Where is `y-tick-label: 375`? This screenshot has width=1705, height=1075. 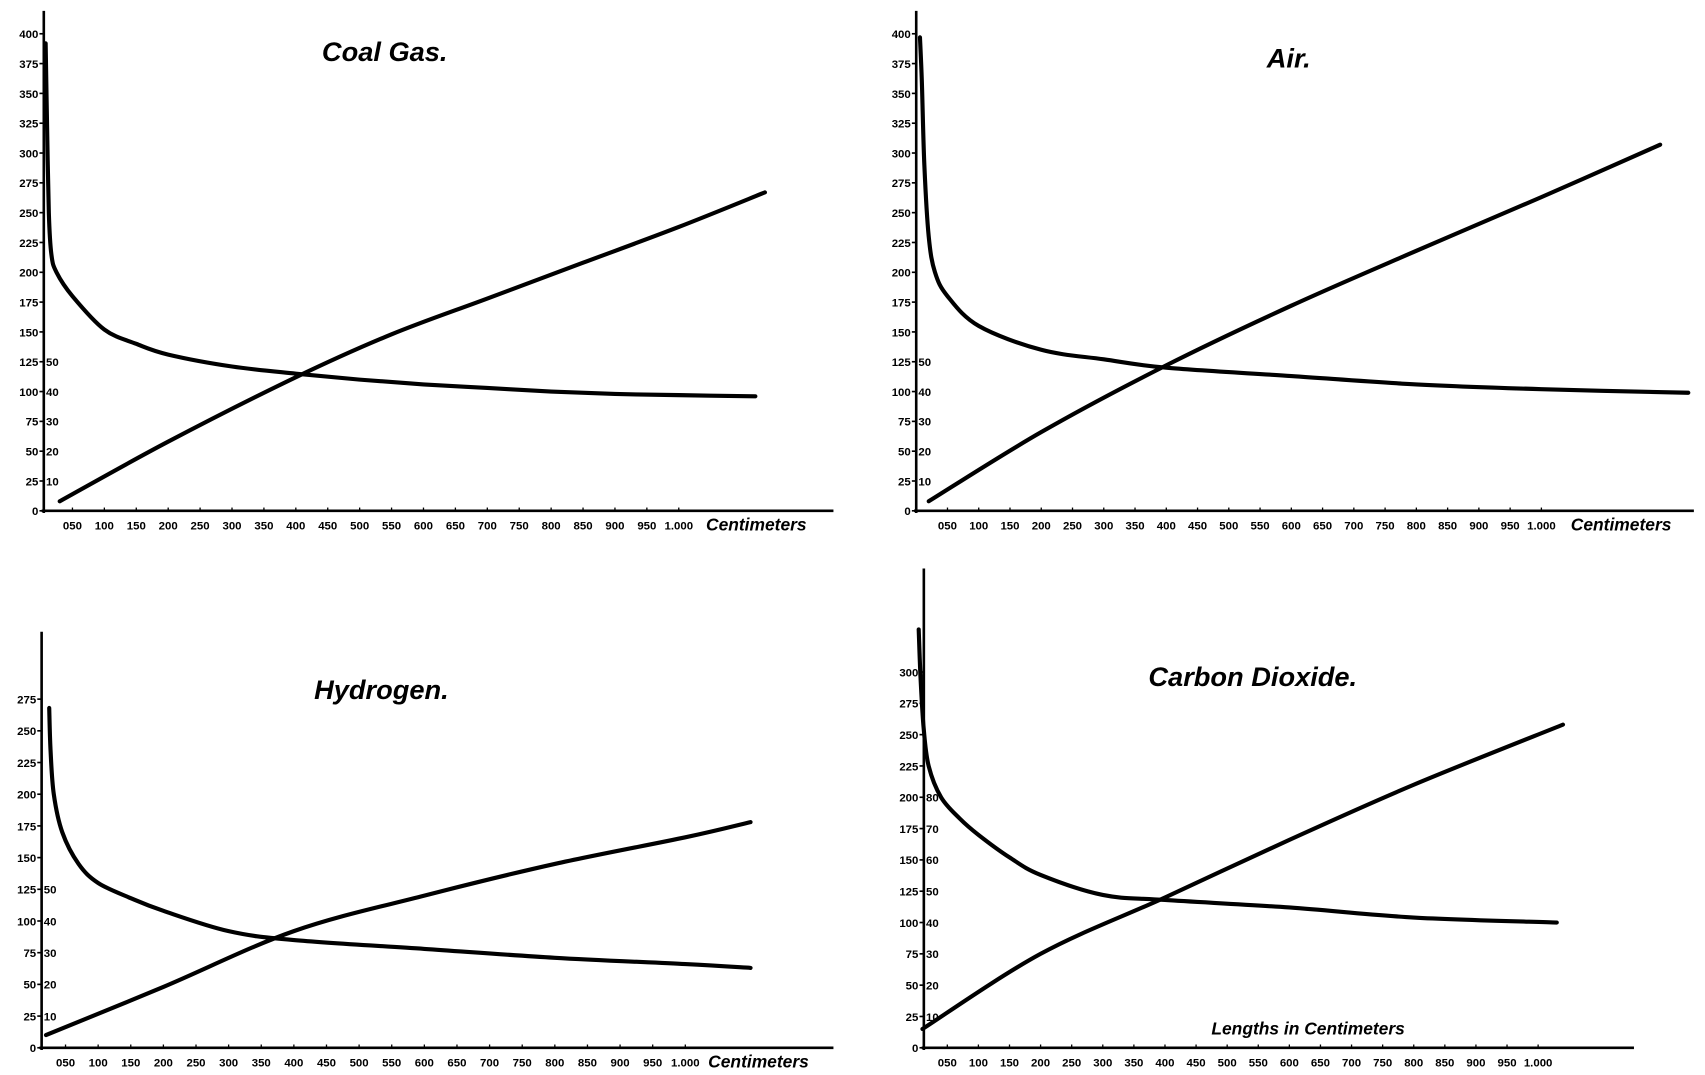 y-tick-label: 375 is located at coordinates (902, 65).